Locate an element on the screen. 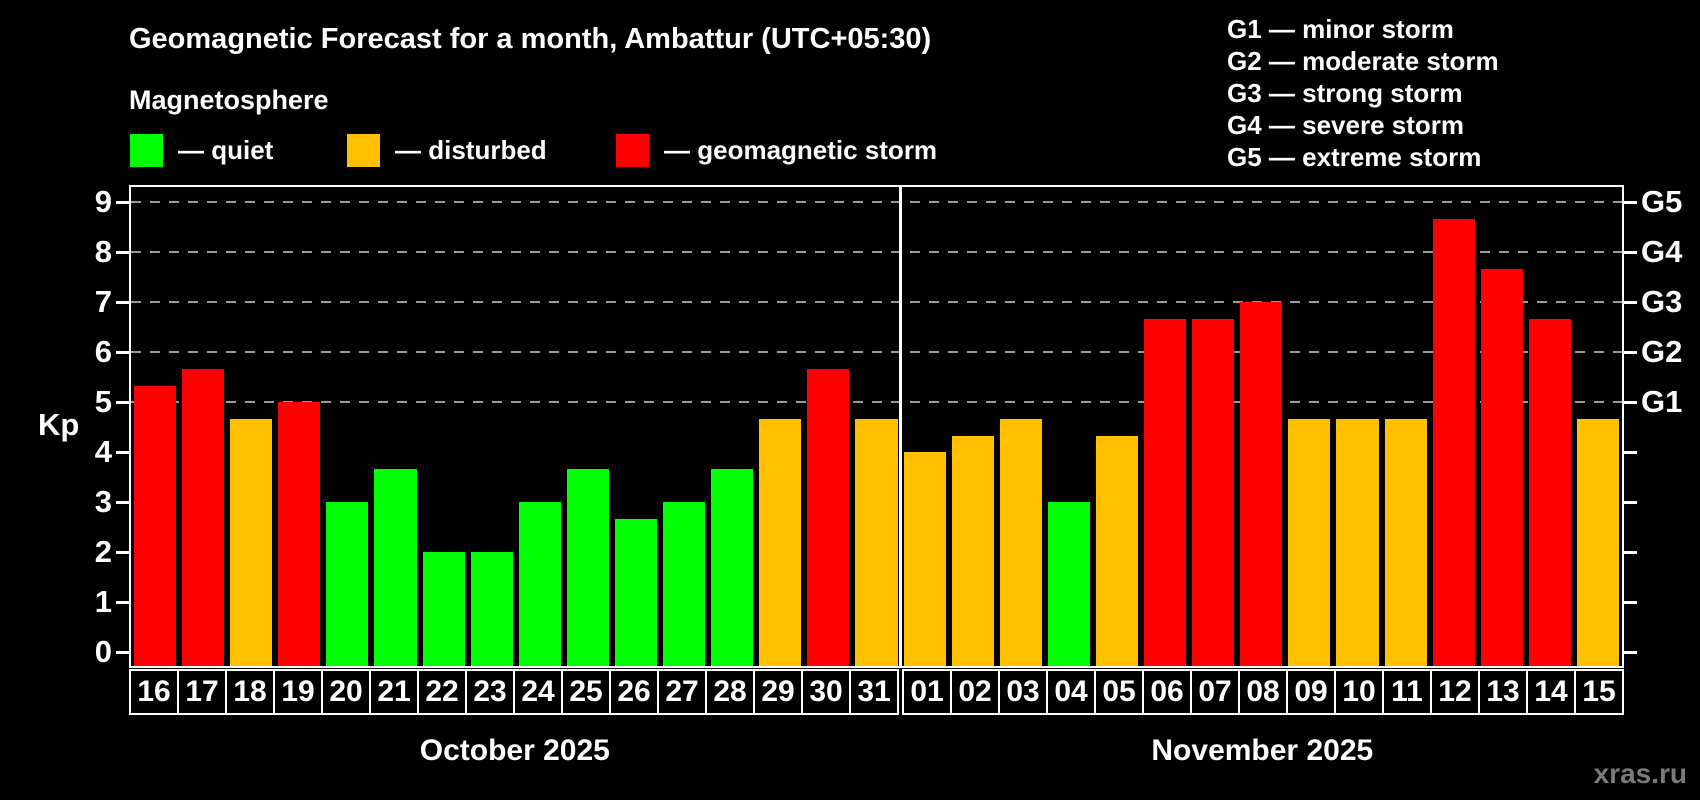 The width and height of the screenshot is (1700, 800). y-axis-label-6: 6 is located at coordinates (103, 351).